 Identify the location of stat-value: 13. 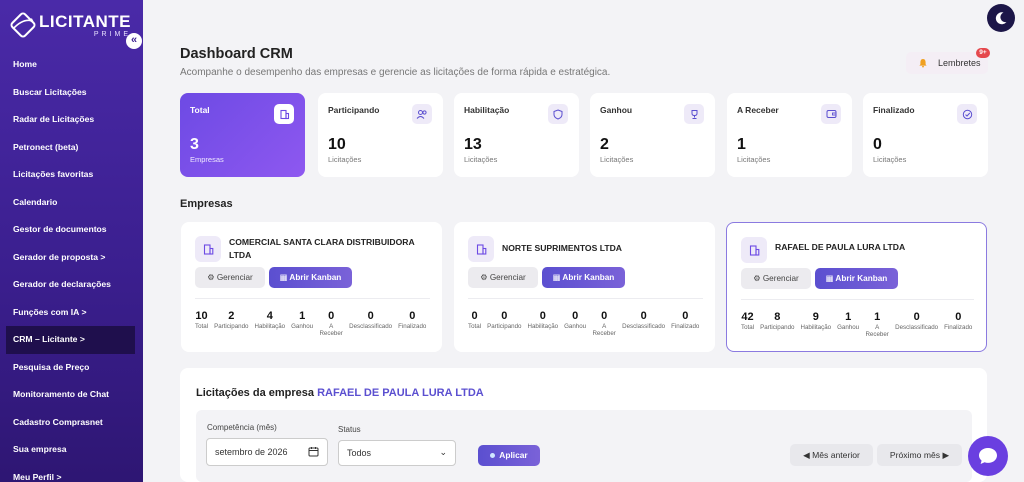
(473, 144).